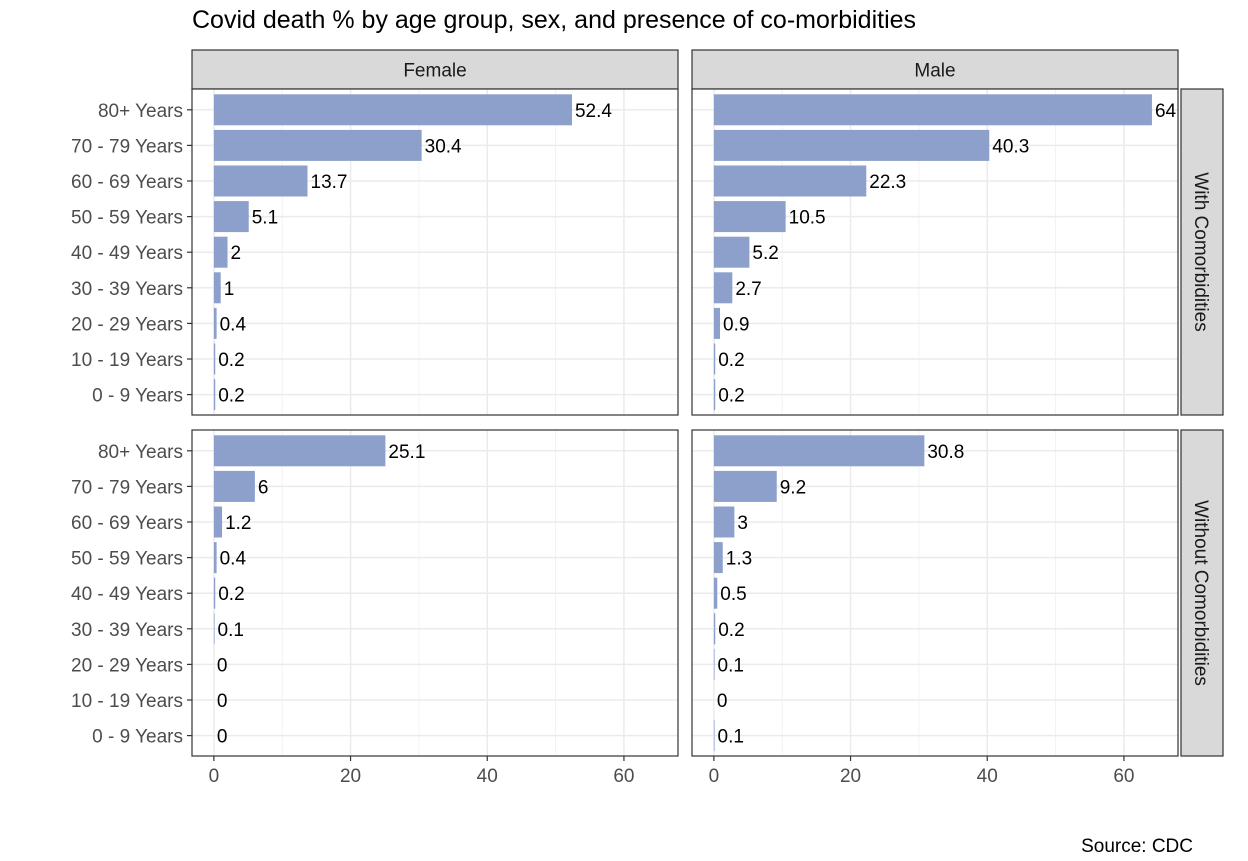 This screenshot has width=1248, height=861. I want to click on x-tick-label-0: 0, so click(714, 776).